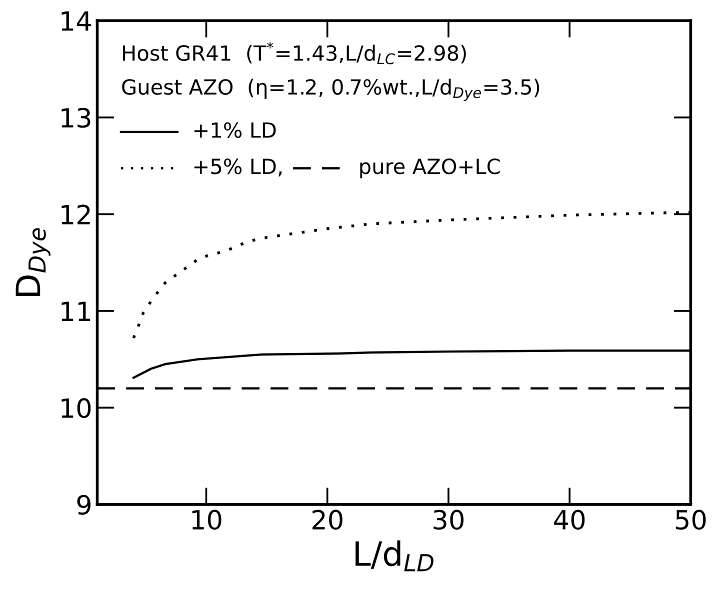 This screenshot has width=715, height=590. What do you see at coordinates (691, 520) in the screenshot?
I see `x-tick-label: 50` at bounding box center [691, 520].